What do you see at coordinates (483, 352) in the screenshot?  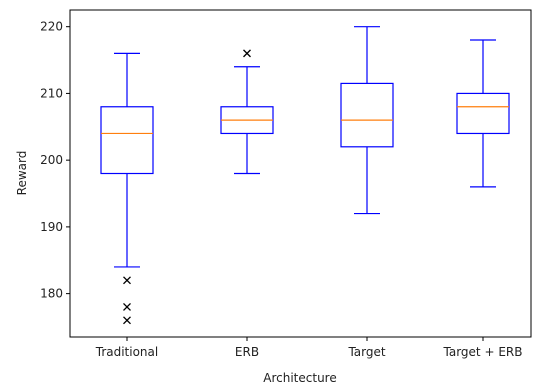 I see `x-tick-label: Target + ERB` at bounding box center [483, 352].